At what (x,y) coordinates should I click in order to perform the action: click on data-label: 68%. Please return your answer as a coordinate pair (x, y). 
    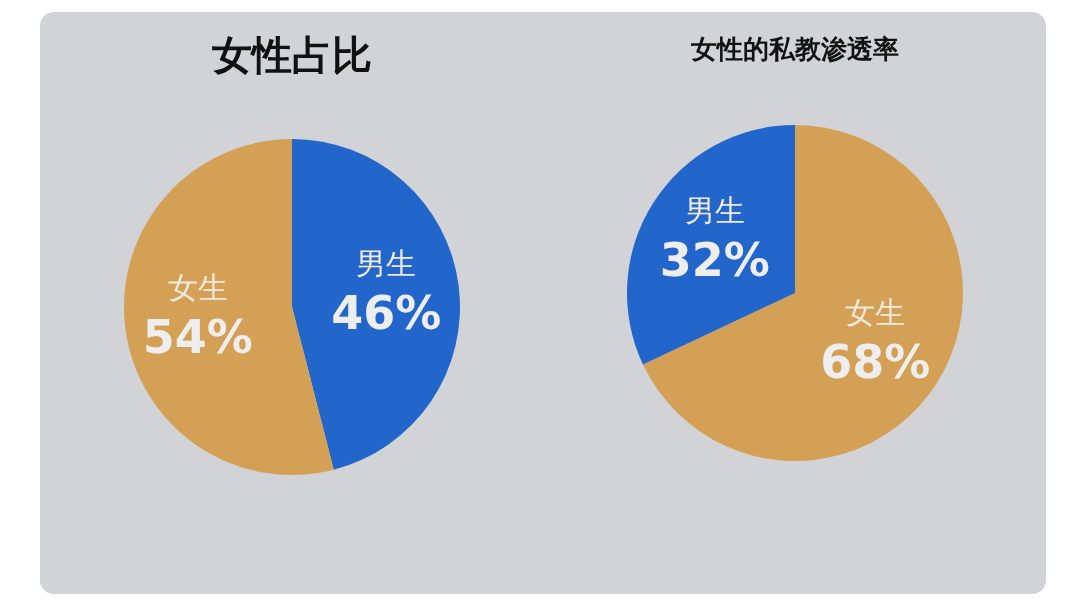
    Looking at the image, I should click on (874, 361).